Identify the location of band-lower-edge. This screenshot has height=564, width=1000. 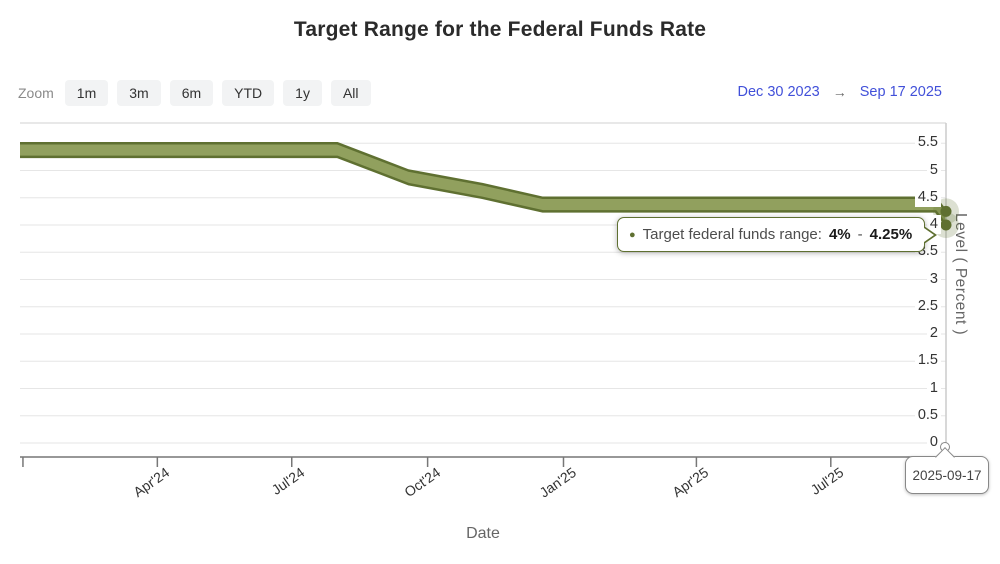
(483, 190).